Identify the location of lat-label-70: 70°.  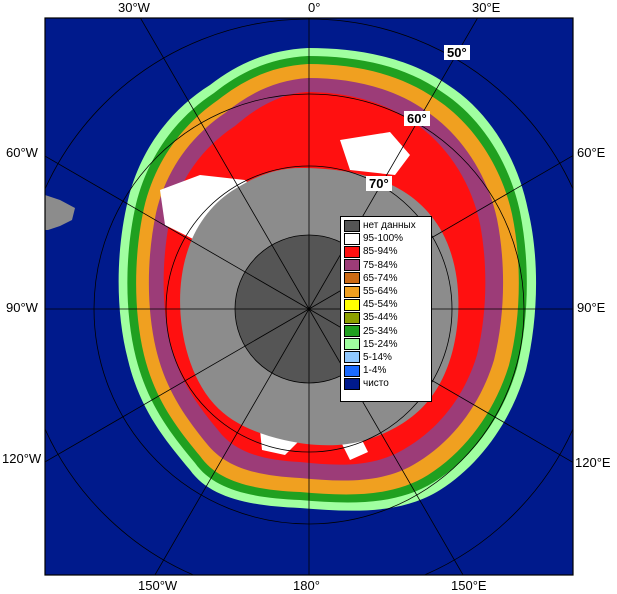
(379, 183).